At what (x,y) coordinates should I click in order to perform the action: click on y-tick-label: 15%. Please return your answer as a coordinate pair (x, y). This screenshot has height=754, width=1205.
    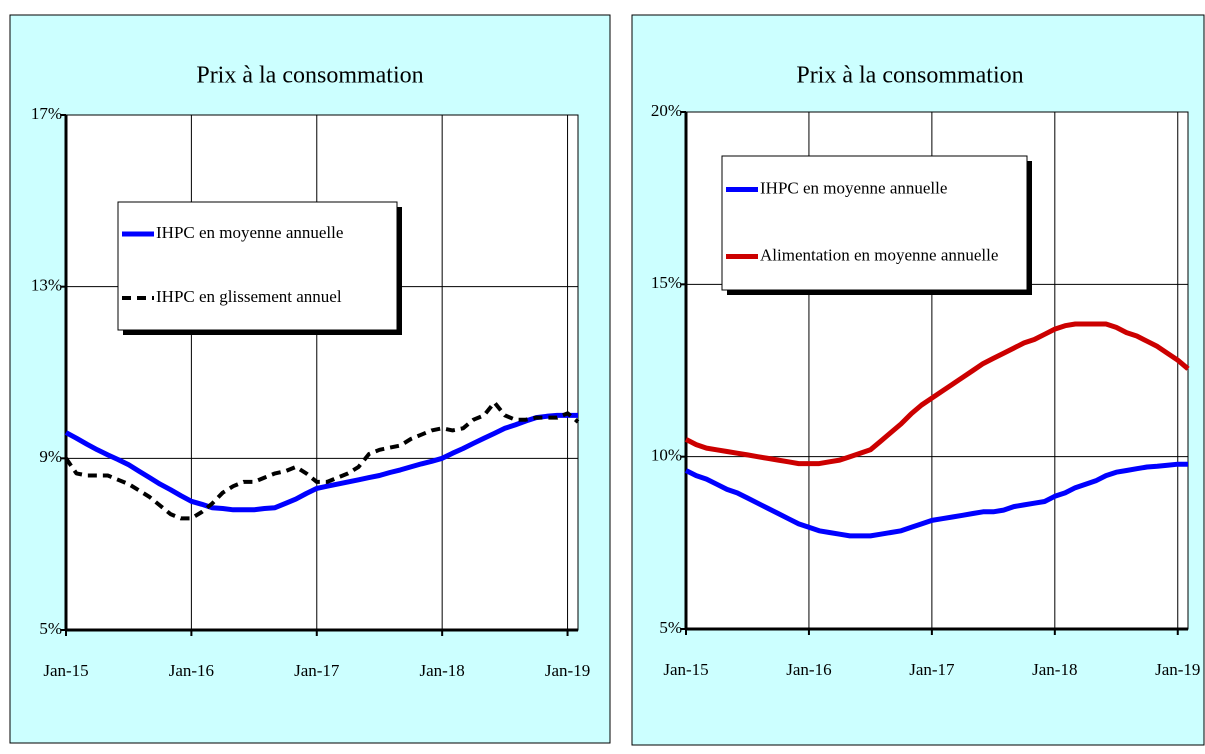
    Looking at the image, I should click on (666, 282).